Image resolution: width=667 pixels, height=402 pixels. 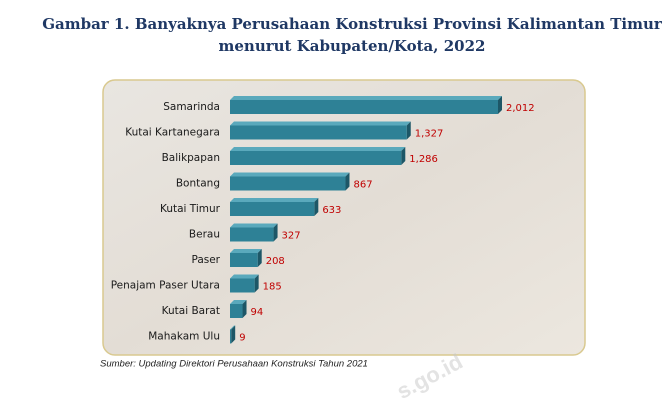 What do you see at coordinates (204, 235) in the screenshot?
I see `category-label: Berau` at bounding box center [204, 235].